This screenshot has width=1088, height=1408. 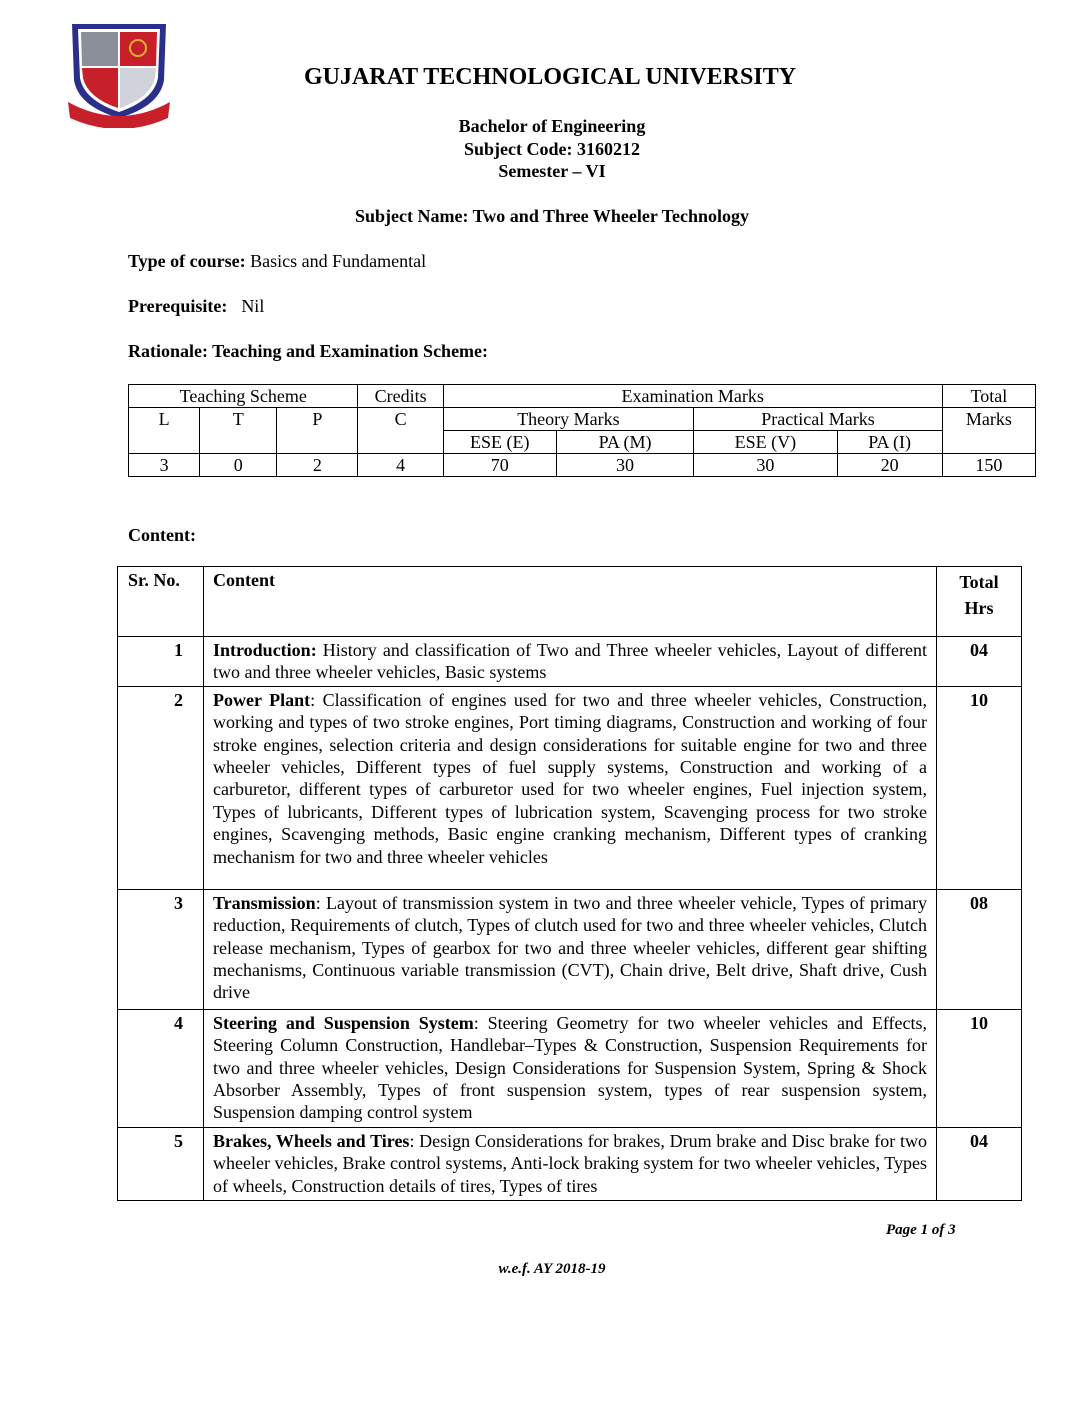 I want to click on sr-no: 2, so click(x=160, y=787).